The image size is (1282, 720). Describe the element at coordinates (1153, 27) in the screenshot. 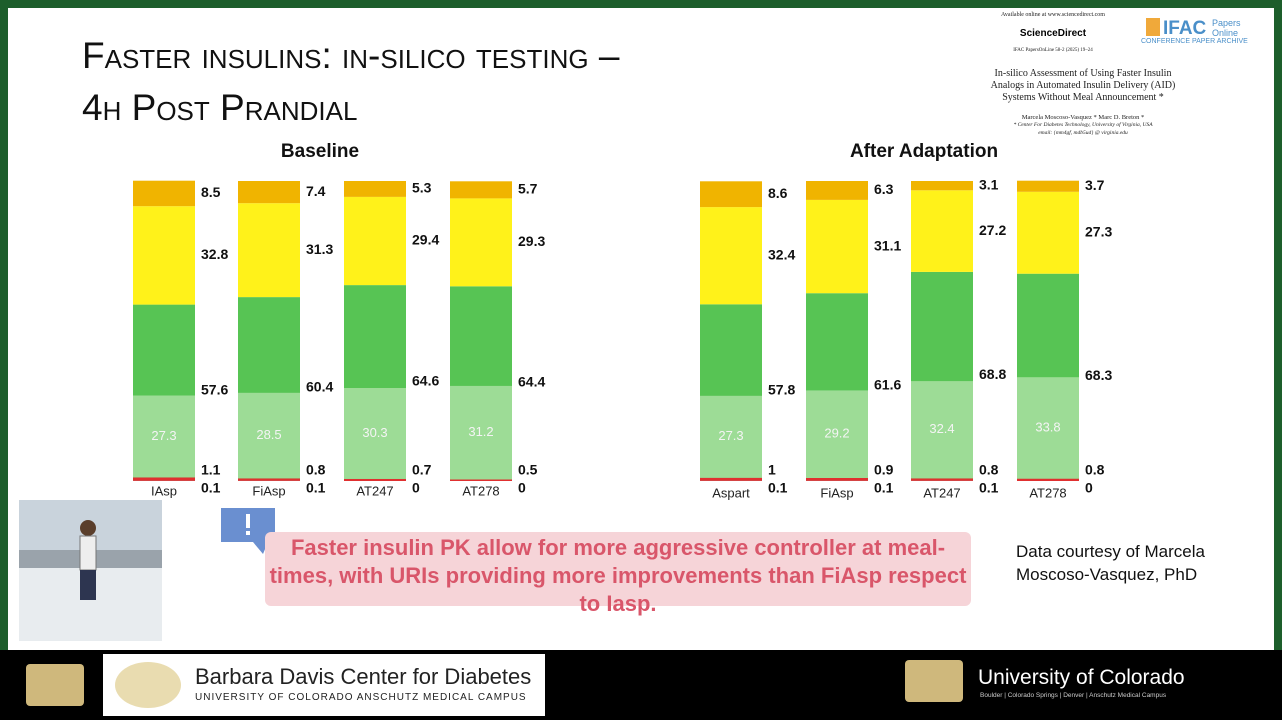

I see `ifac-icon` at that location.